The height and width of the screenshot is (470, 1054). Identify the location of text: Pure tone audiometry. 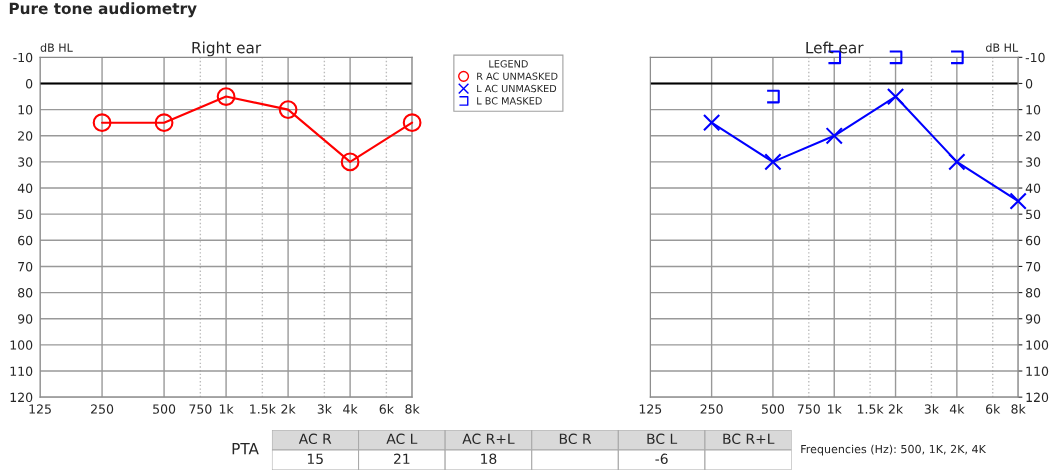
(103, 10).